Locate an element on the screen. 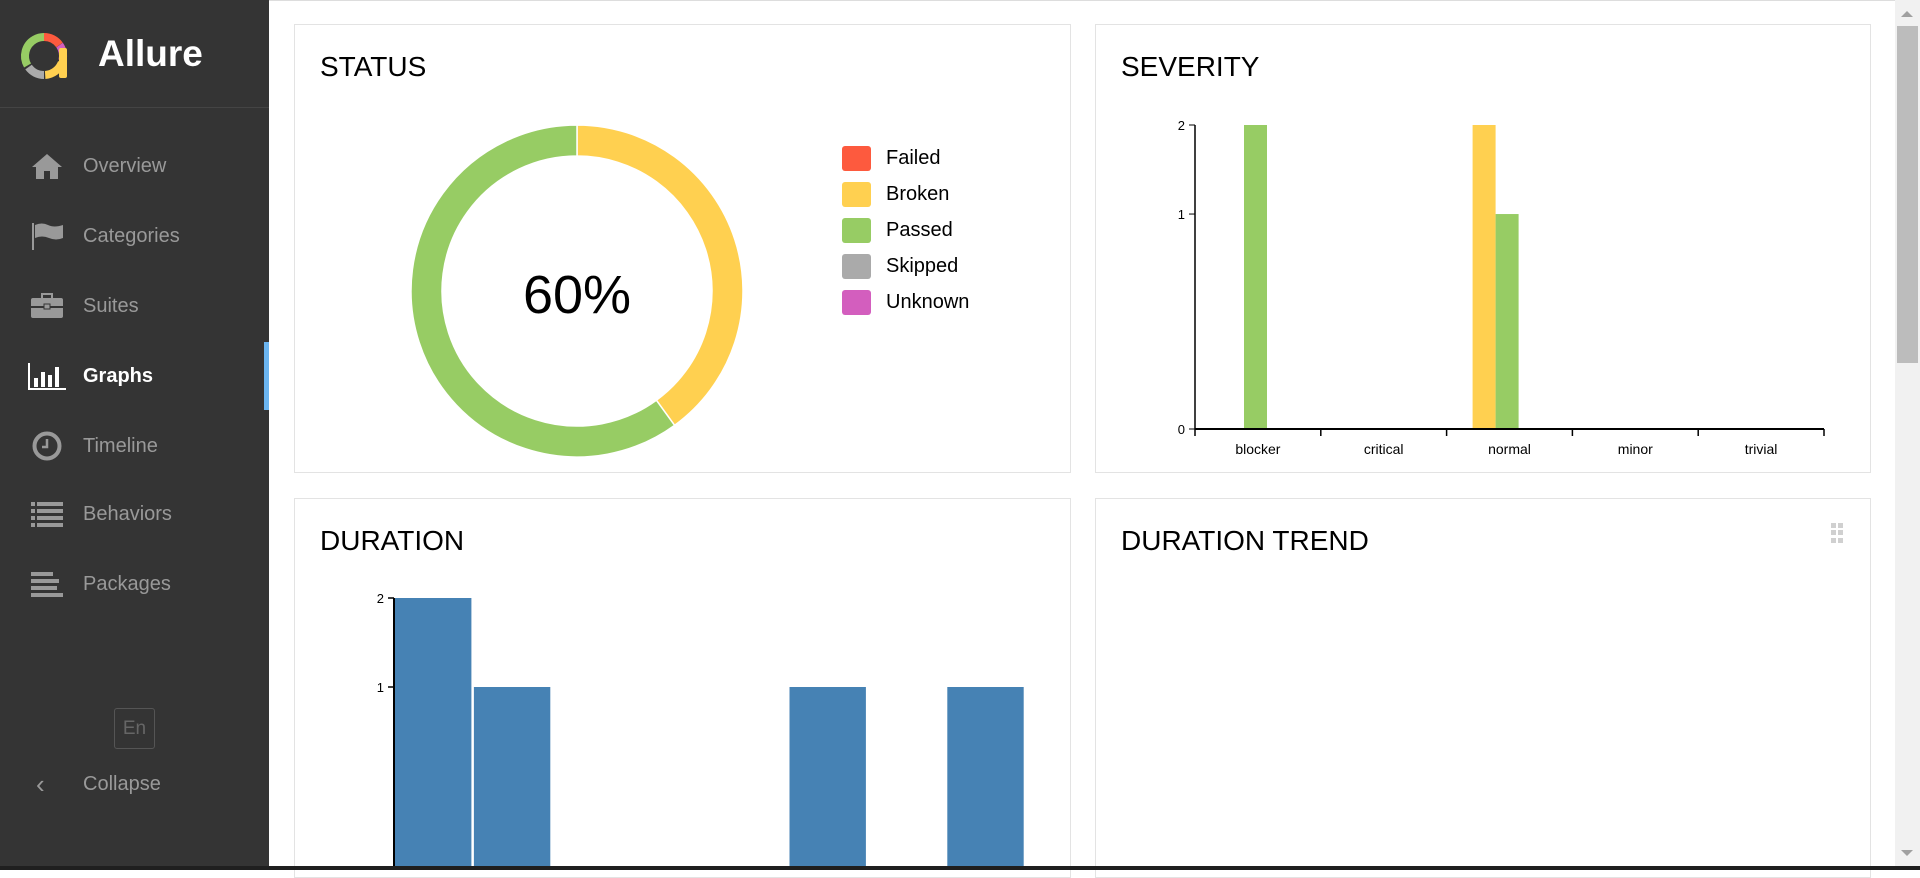  app-name: Allure is located at coordinates (150, 53).